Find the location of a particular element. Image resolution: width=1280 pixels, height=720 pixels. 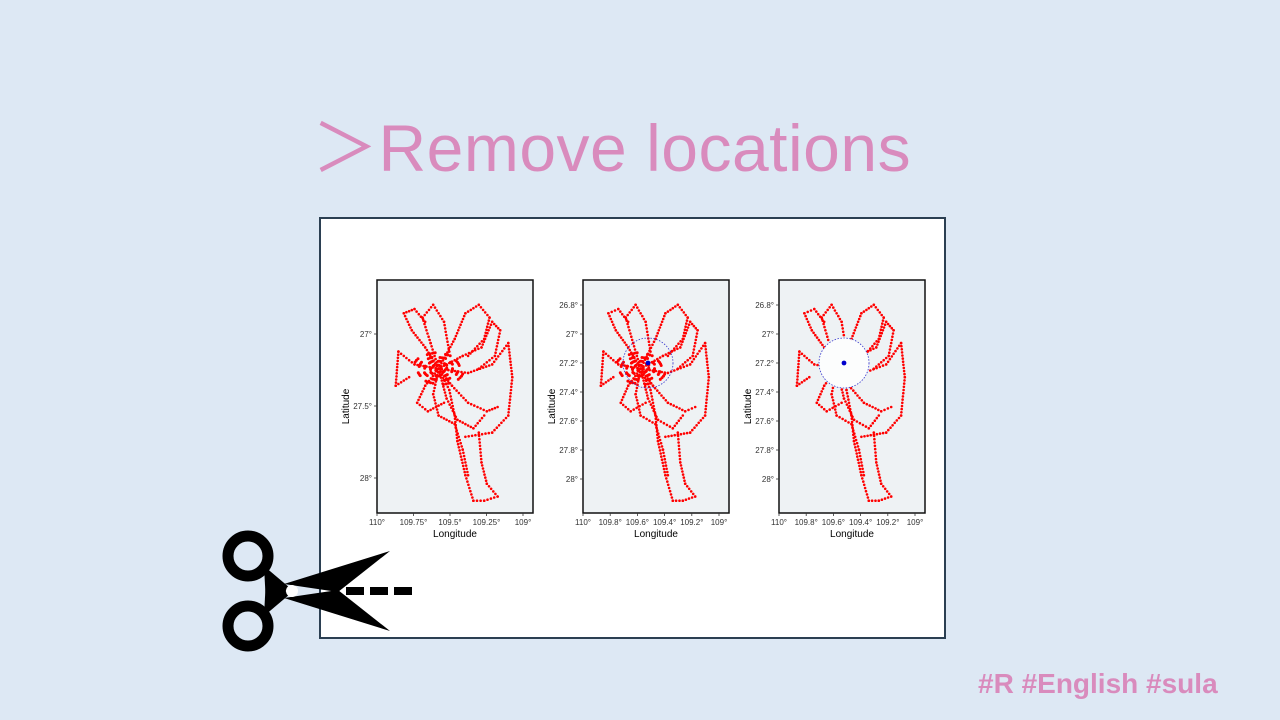

y-tick-label: 27.6° is located at coordinates (568, 421).